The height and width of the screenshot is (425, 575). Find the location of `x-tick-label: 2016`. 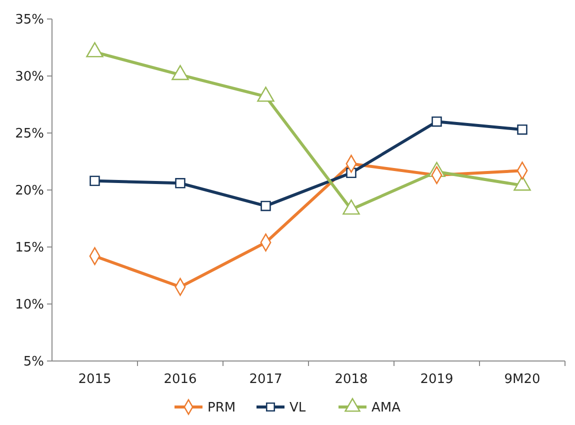

x-tick-label: 2016 is located at coordinates (180, 379).